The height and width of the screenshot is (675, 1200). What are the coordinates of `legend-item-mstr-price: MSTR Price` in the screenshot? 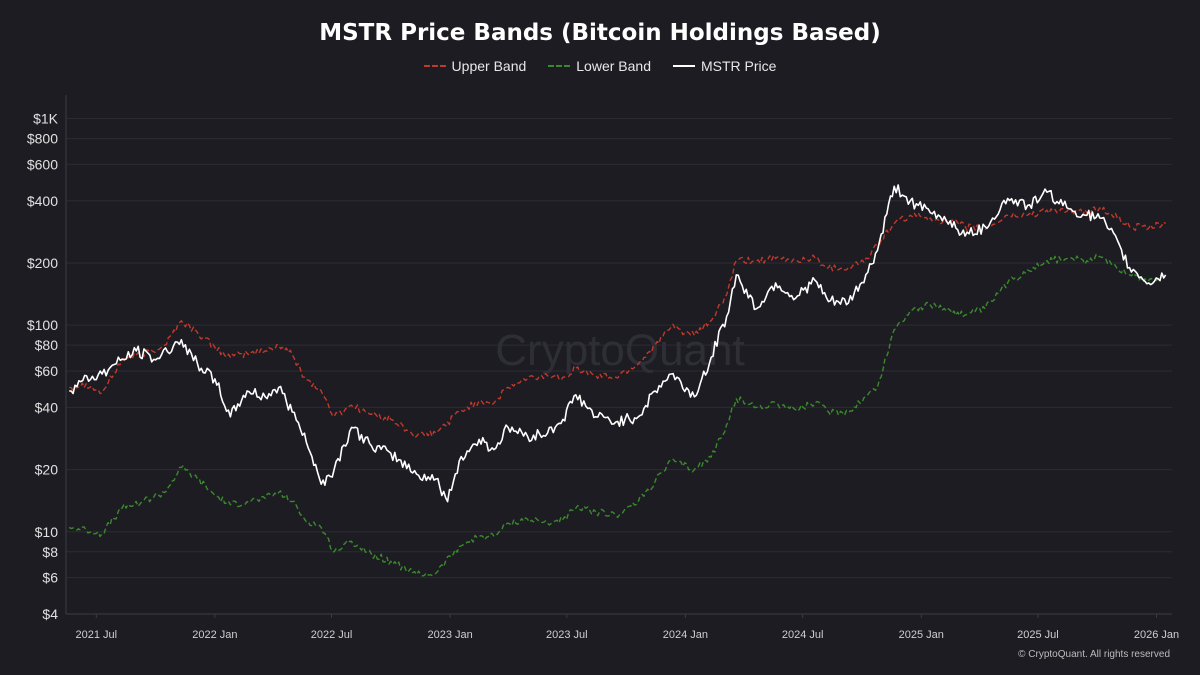 It's located at (724, 66).